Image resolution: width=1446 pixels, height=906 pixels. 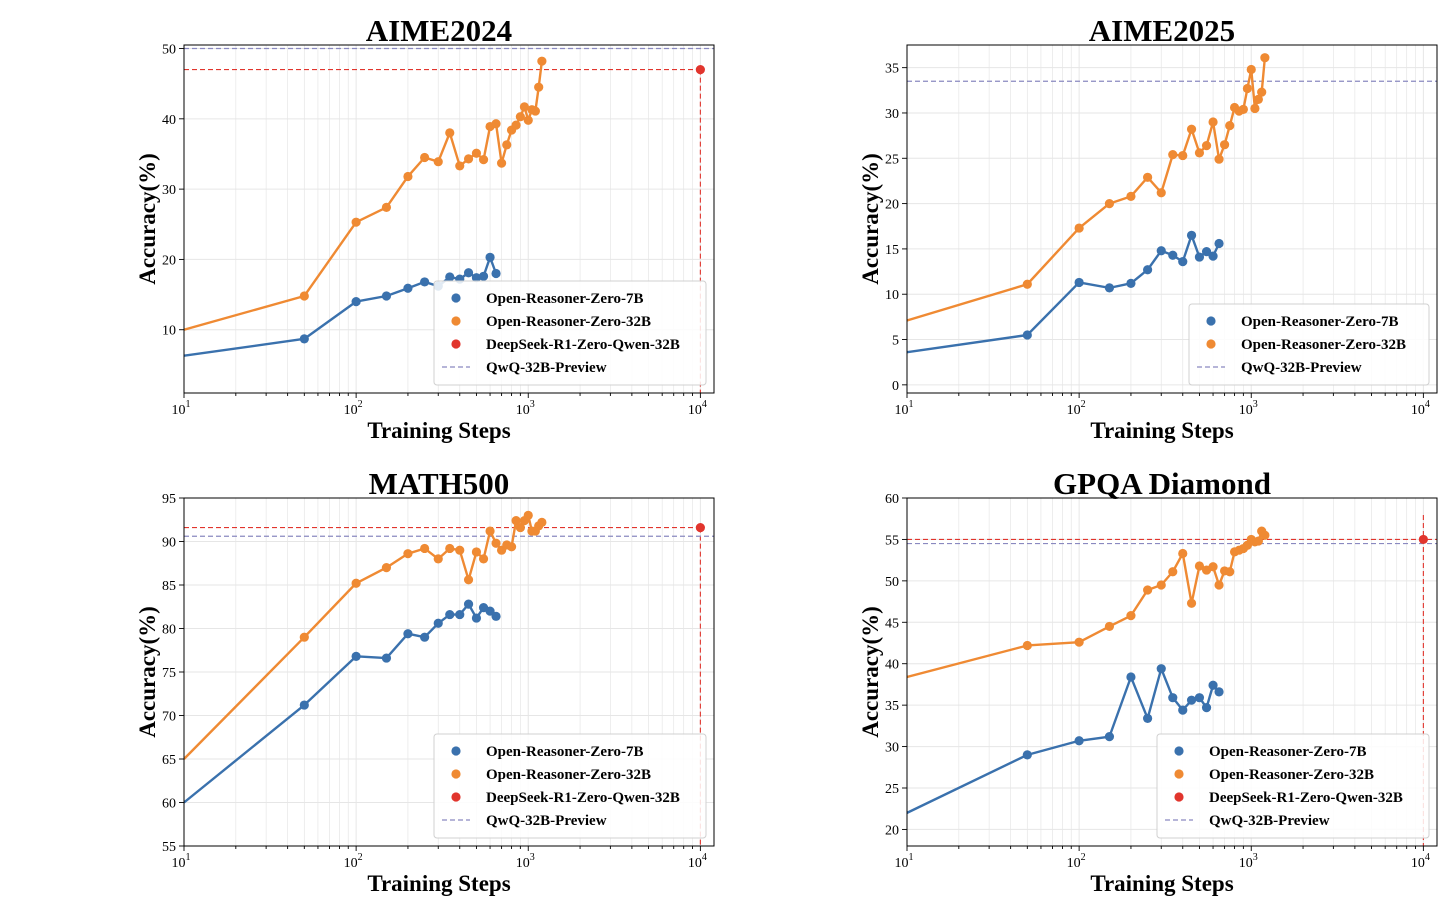 What do you see at coordinates (1162, 858) in the screenshot?
I see `x-axis: 10¹ 10² 10³ 10⁴` at bounding box center [1162, 858].